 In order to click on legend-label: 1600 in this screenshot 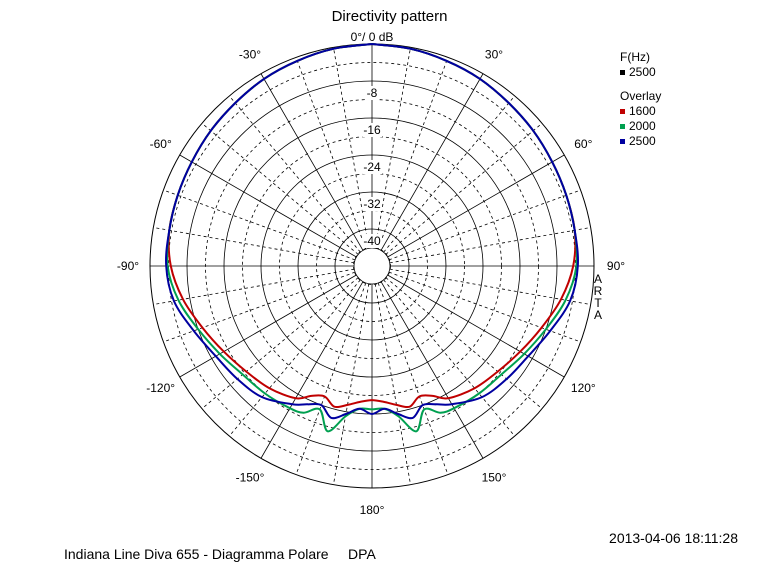, I will do `click(642, 111)`.